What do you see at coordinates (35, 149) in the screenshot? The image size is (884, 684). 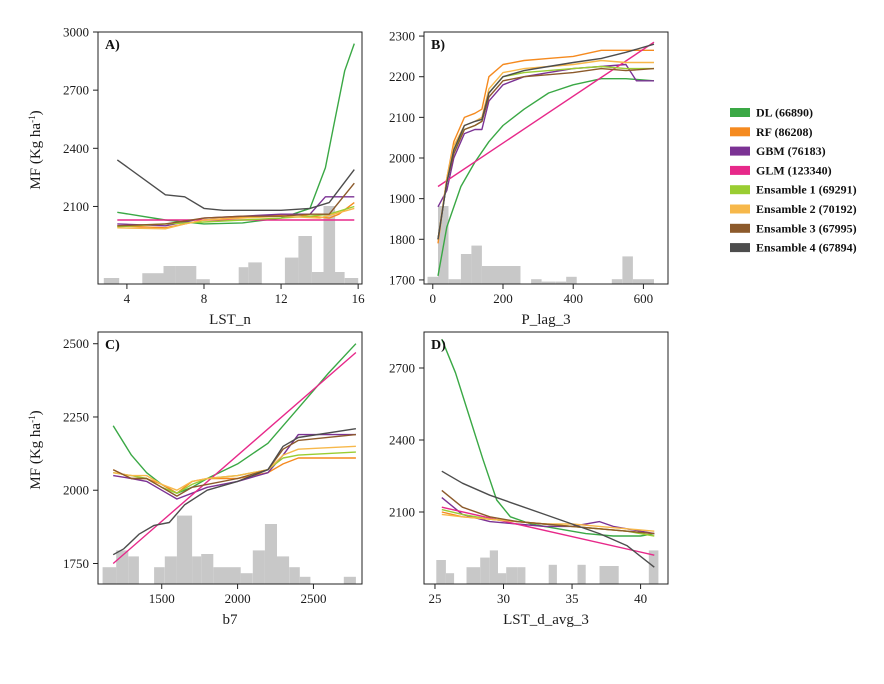 I see `y-axis-label-top: MF (Kg ha-1)` at bounding box center [35, 149].